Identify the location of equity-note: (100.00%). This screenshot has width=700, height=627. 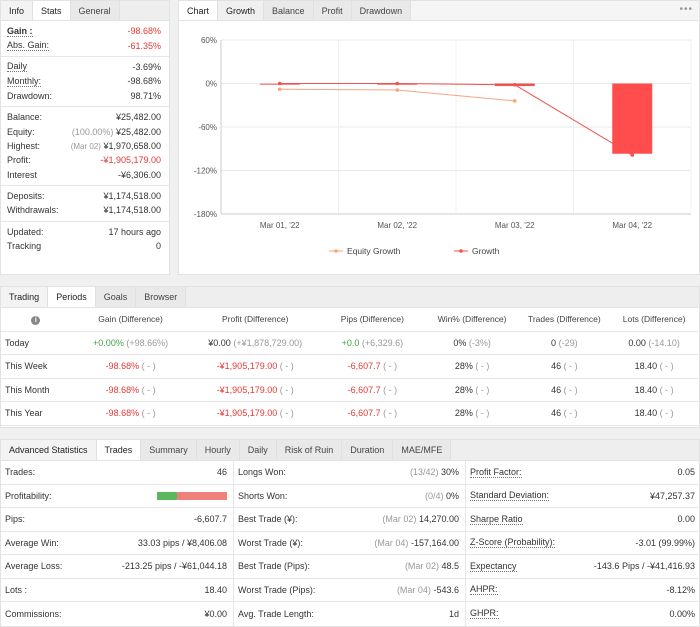
(92, 131).